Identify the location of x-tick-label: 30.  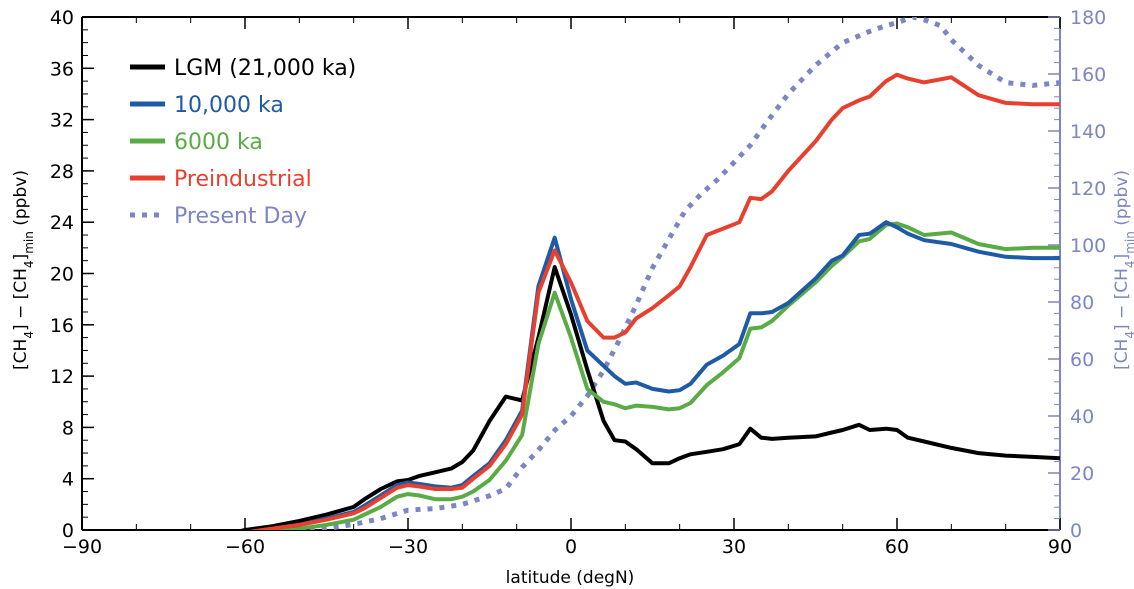
(734, 547).